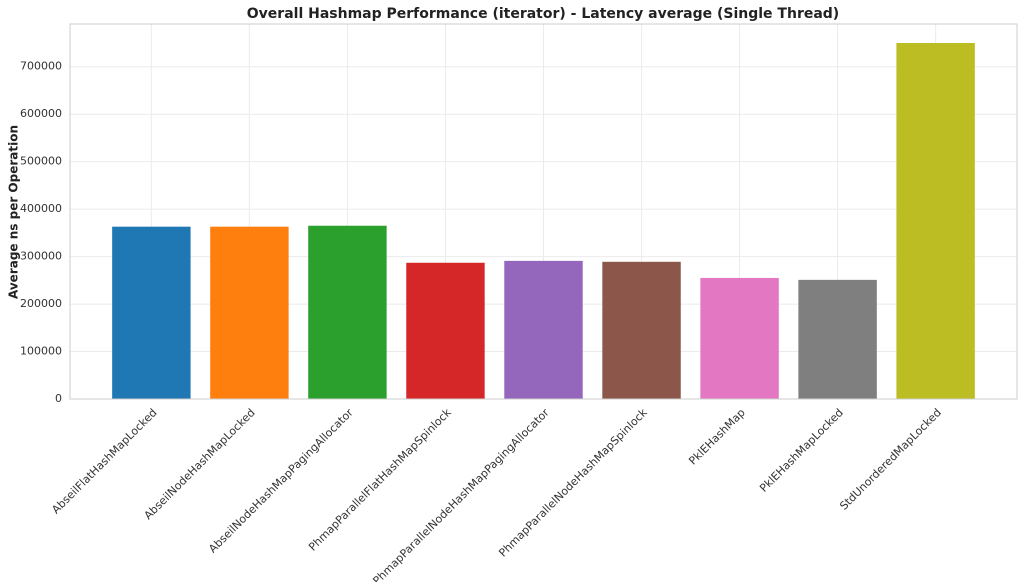  What do you see at coordinates (801, 450) in the screenshot?
I see `x-tick-label: PklEHashMapLocked` at bounding box center [801, 450].